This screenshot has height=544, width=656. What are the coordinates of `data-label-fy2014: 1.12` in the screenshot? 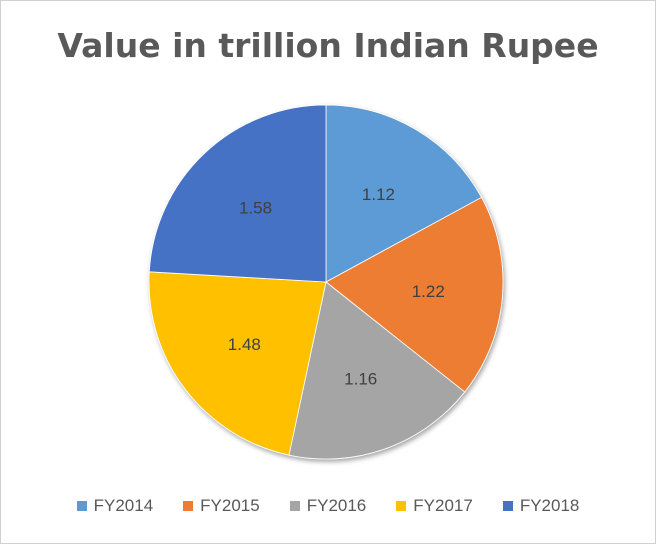 It's located at (378, 194).